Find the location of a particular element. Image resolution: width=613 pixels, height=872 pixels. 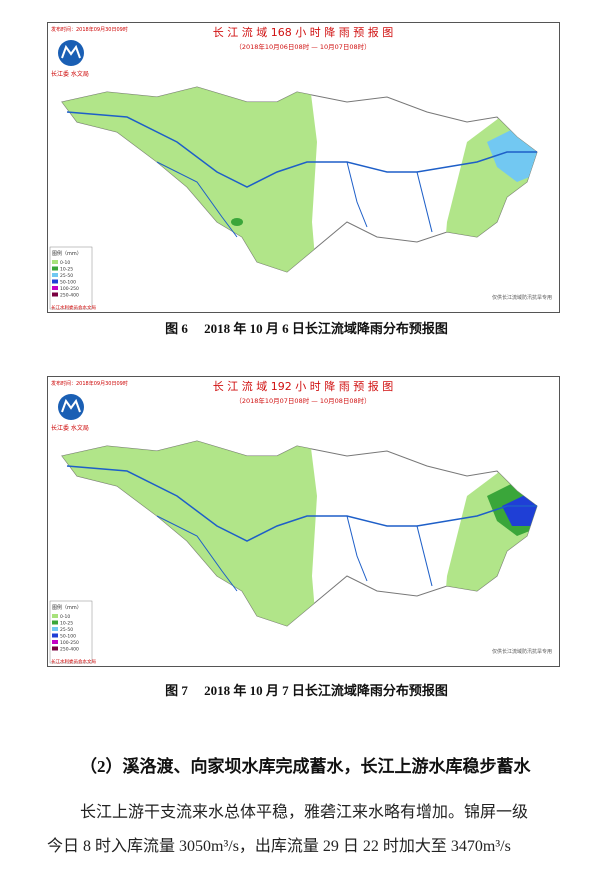

map-title: 长 江 流 域 168 小 时 降 雨 预 报 图 is located at coordinates (303, 32).